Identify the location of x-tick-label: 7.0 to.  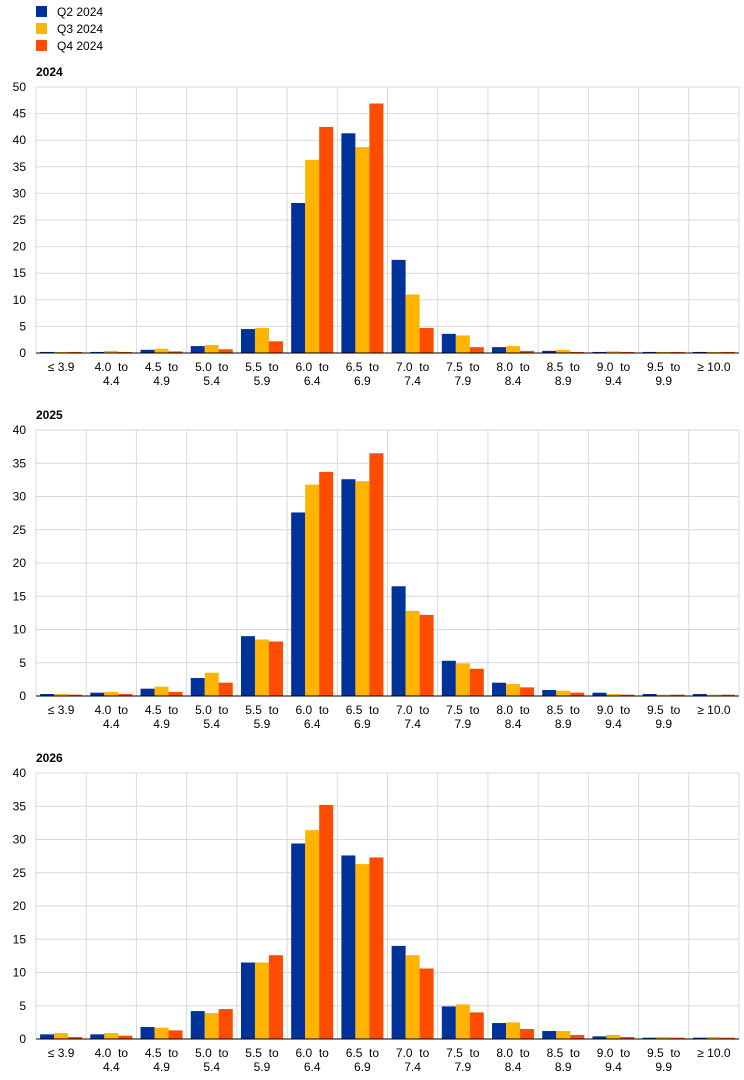
(413, 710).